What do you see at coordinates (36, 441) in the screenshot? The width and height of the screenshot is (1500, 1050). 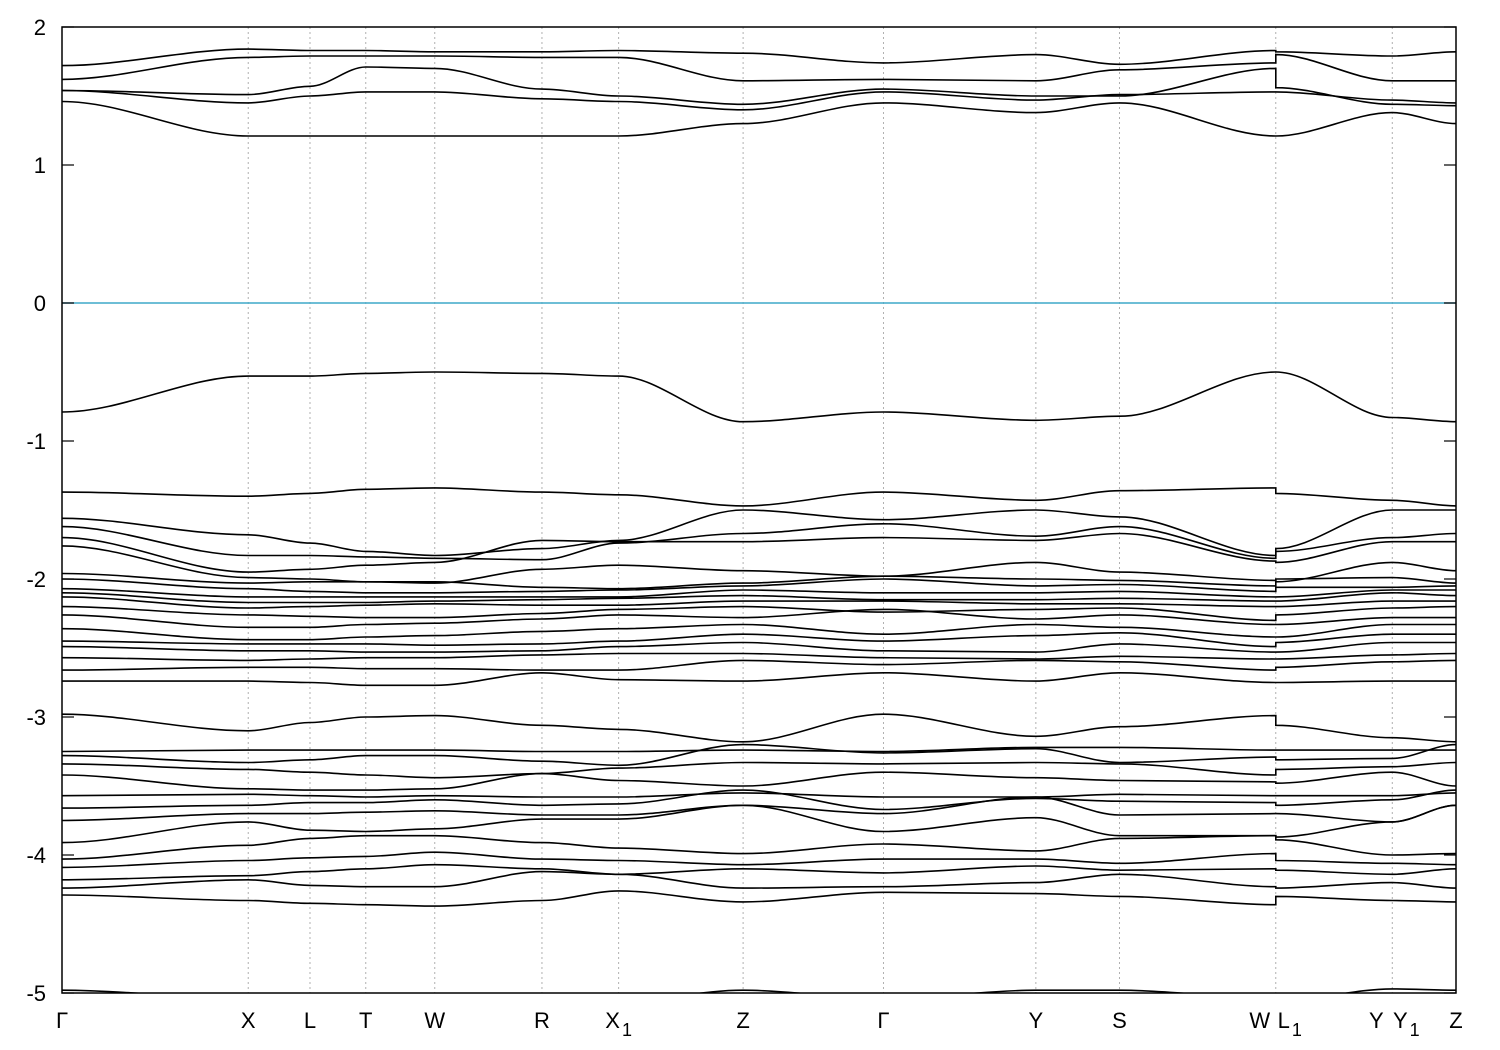 I see `y-tick-label: -1` at bounding box center [36, 441].